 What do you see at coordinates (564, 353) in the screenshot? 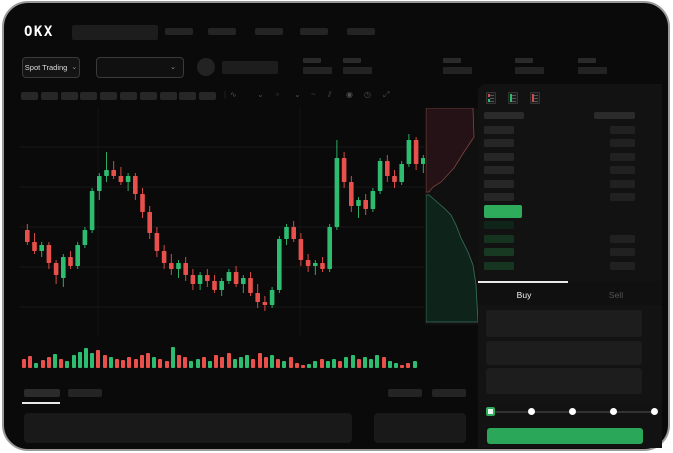
I see `amount-input` at bounding box center [564, 353].